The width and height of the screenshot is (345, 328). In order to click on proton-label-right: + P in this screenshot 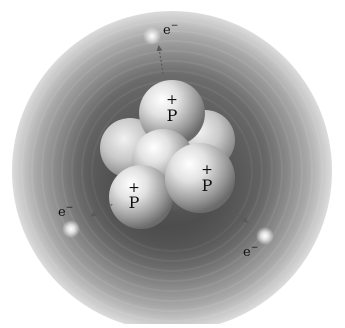, I will do `click(207, 178)`.